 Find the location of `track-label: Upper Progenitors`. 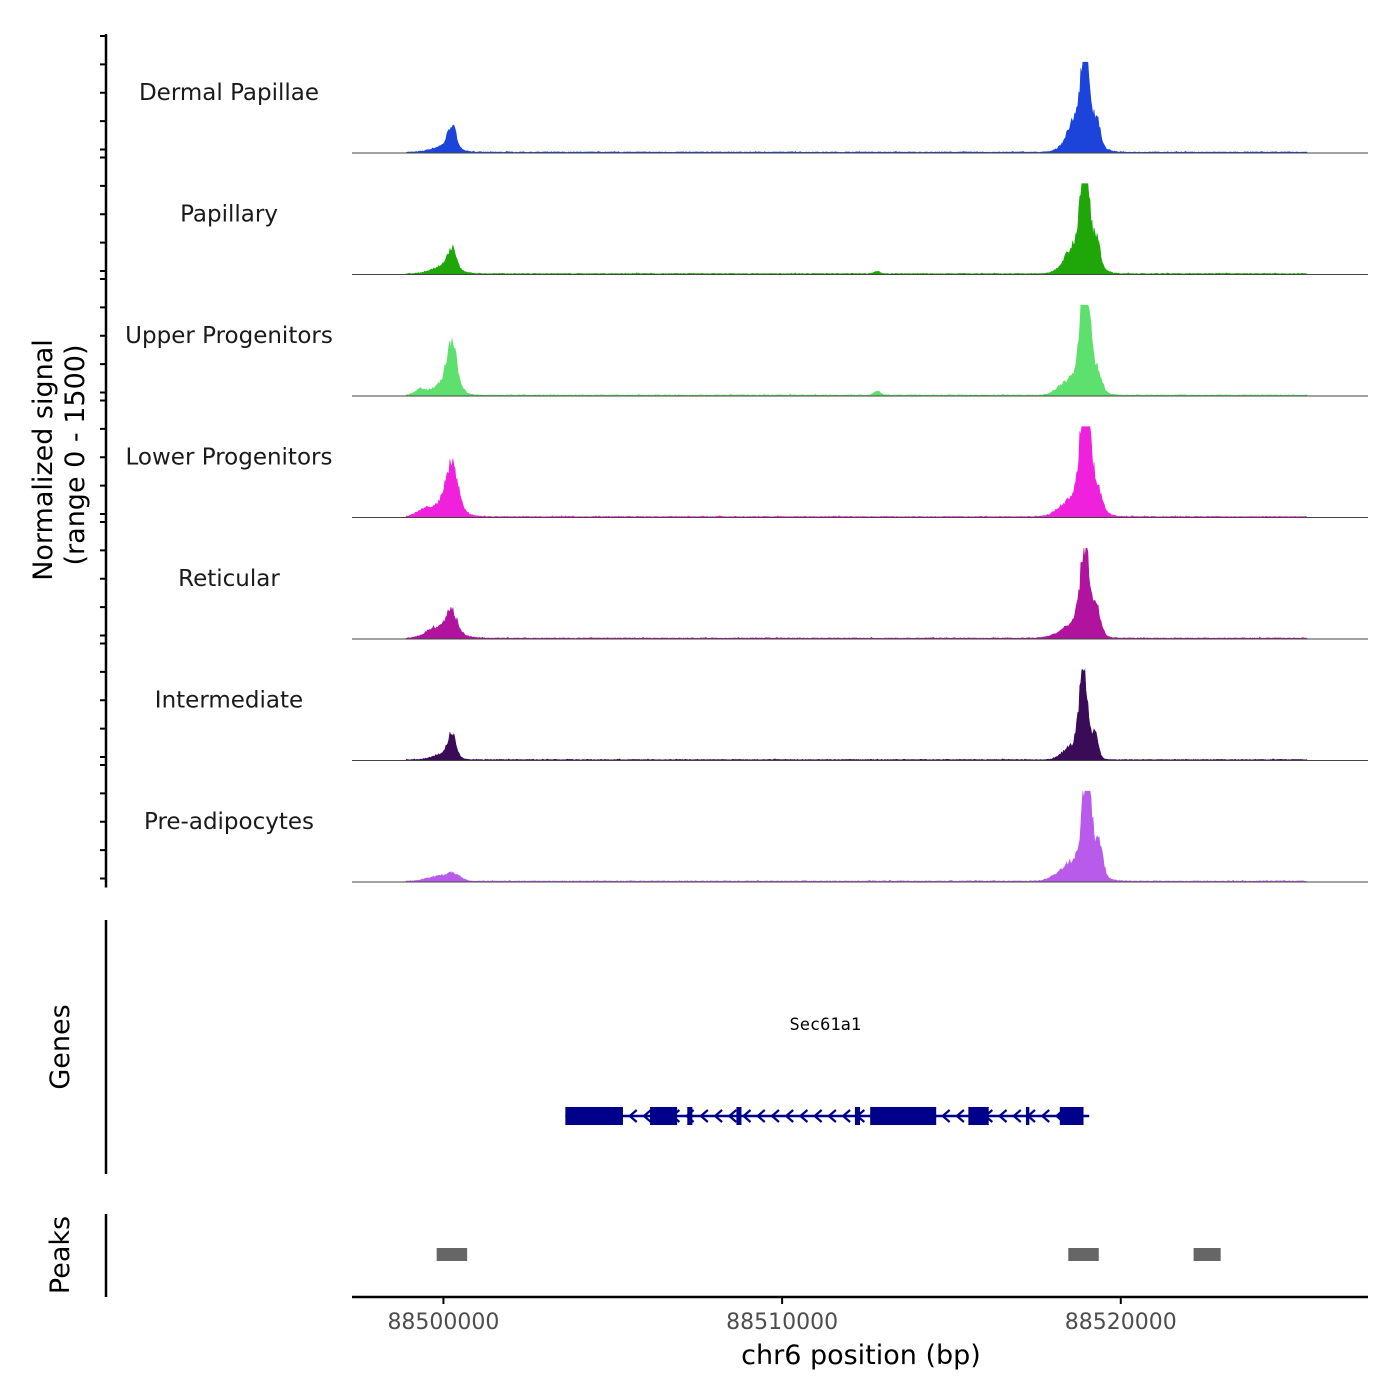

track-label: Upper Progenitors is located at coordinates (229, 336).